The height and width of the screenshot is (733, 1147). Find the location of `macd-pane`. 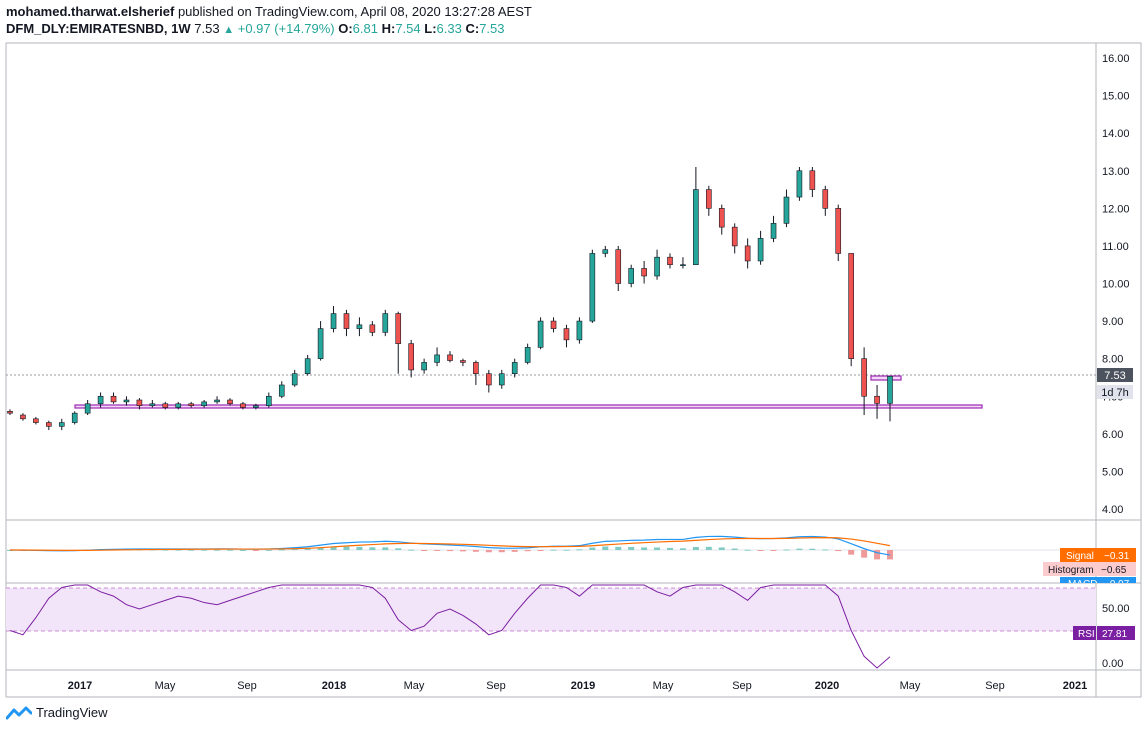

macd-pane is located at coordinates (551, 547).